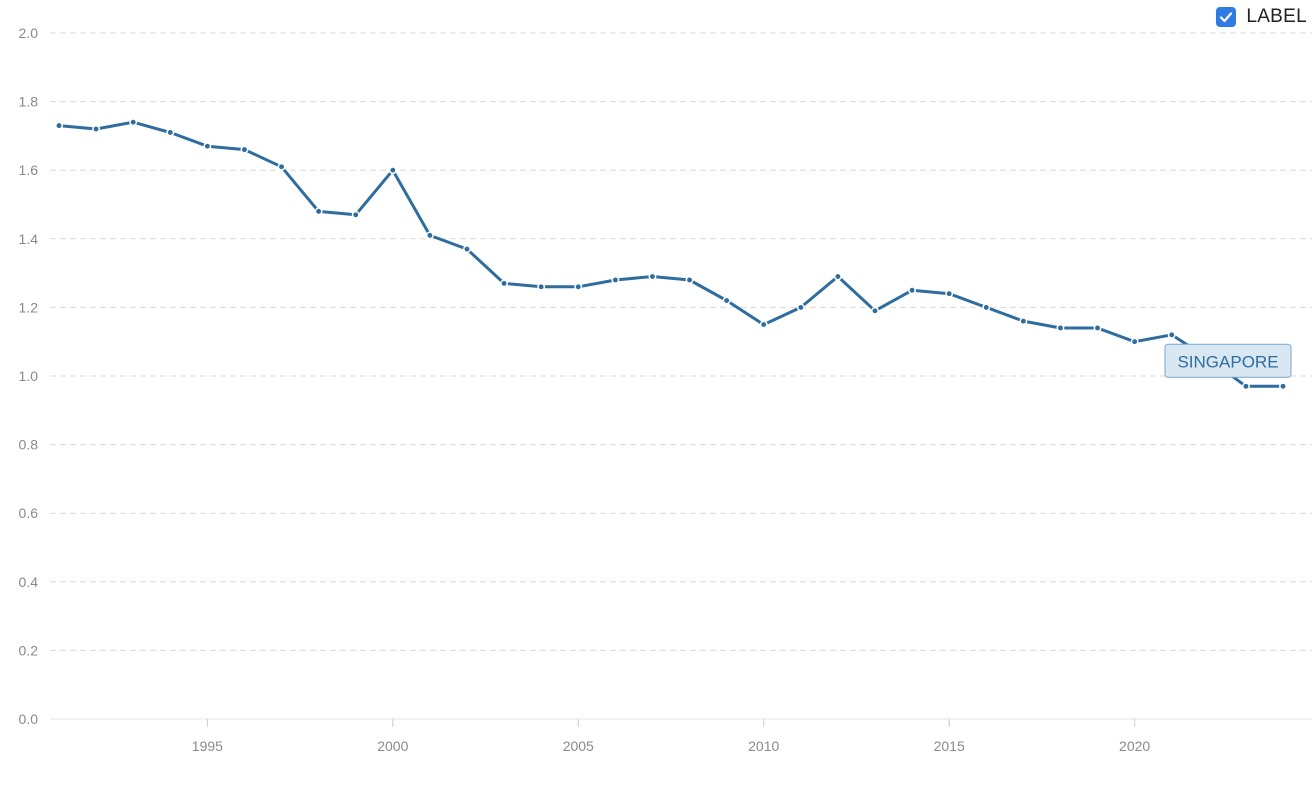  I want to click on x-tick-label: 2020, so click(1134, 746).